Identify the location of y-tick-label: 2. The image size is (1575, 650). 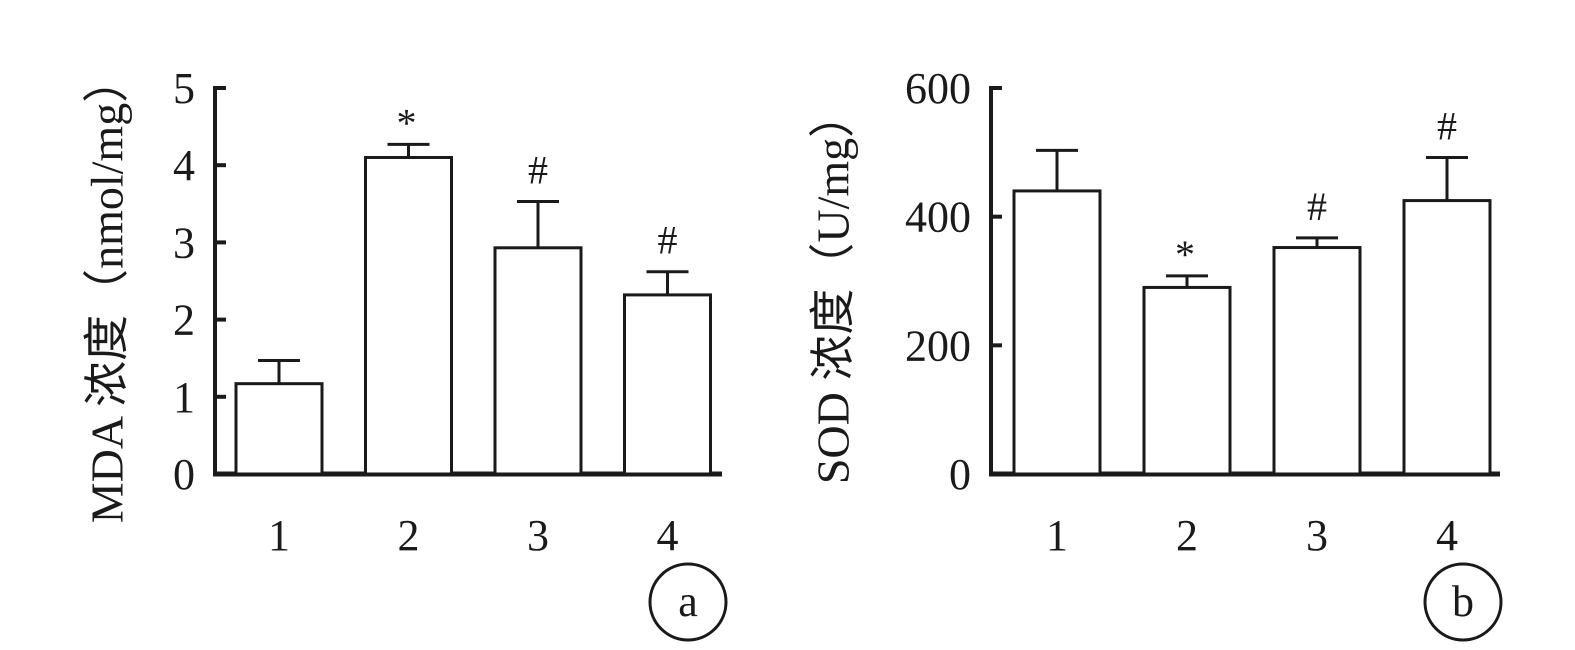
(184, 320).